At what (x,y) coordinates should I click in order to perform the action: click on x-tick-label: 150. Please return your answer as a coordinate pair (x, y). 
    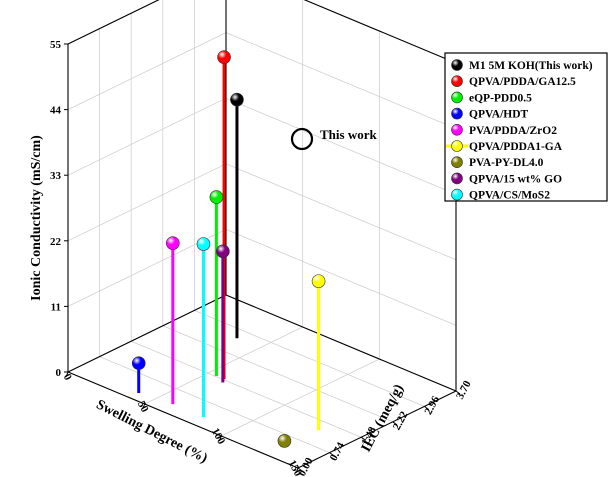
    Looking at the image, I should click on (295, 467).